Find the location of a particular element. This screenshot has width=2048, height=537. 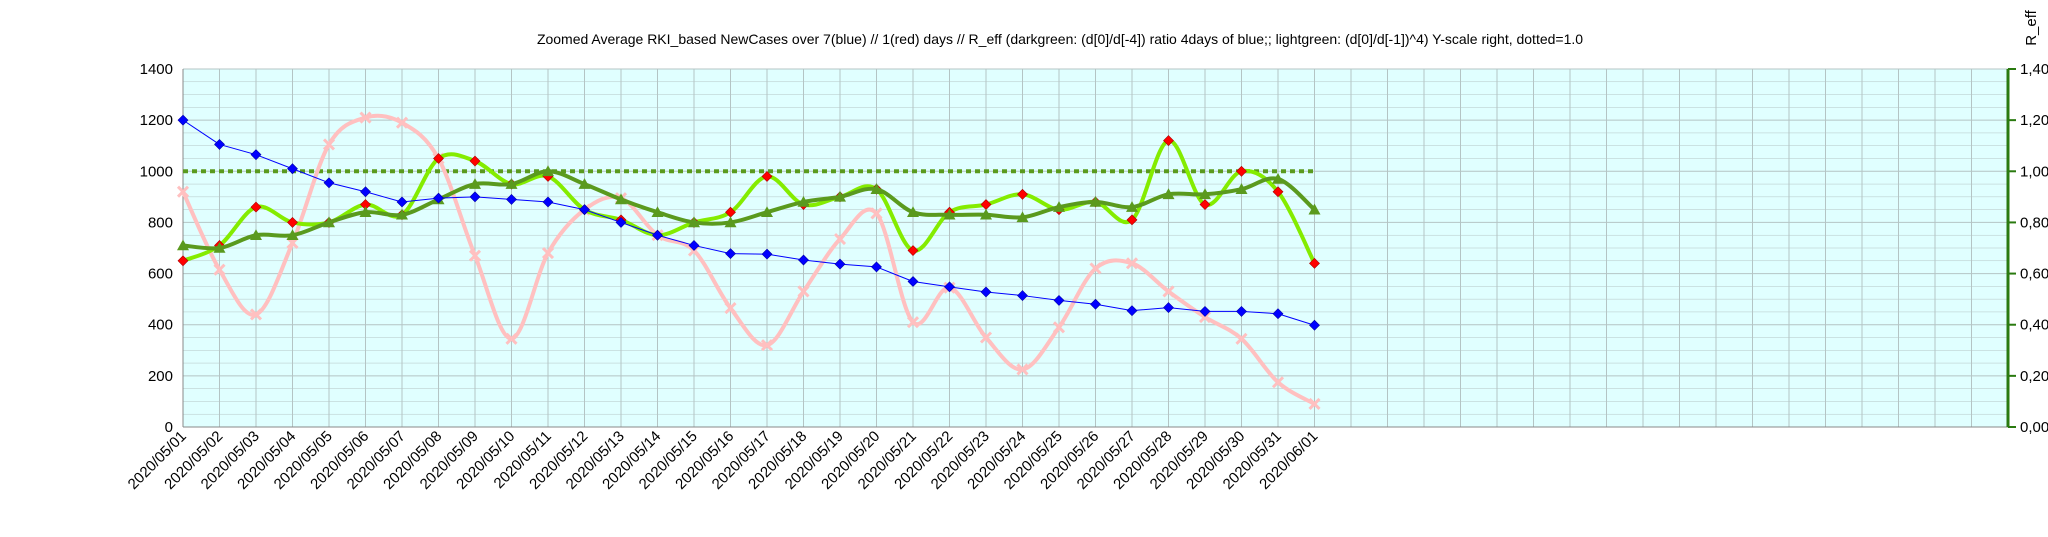

y-left-tick-label: 600 is located at coordinates (160, 274).